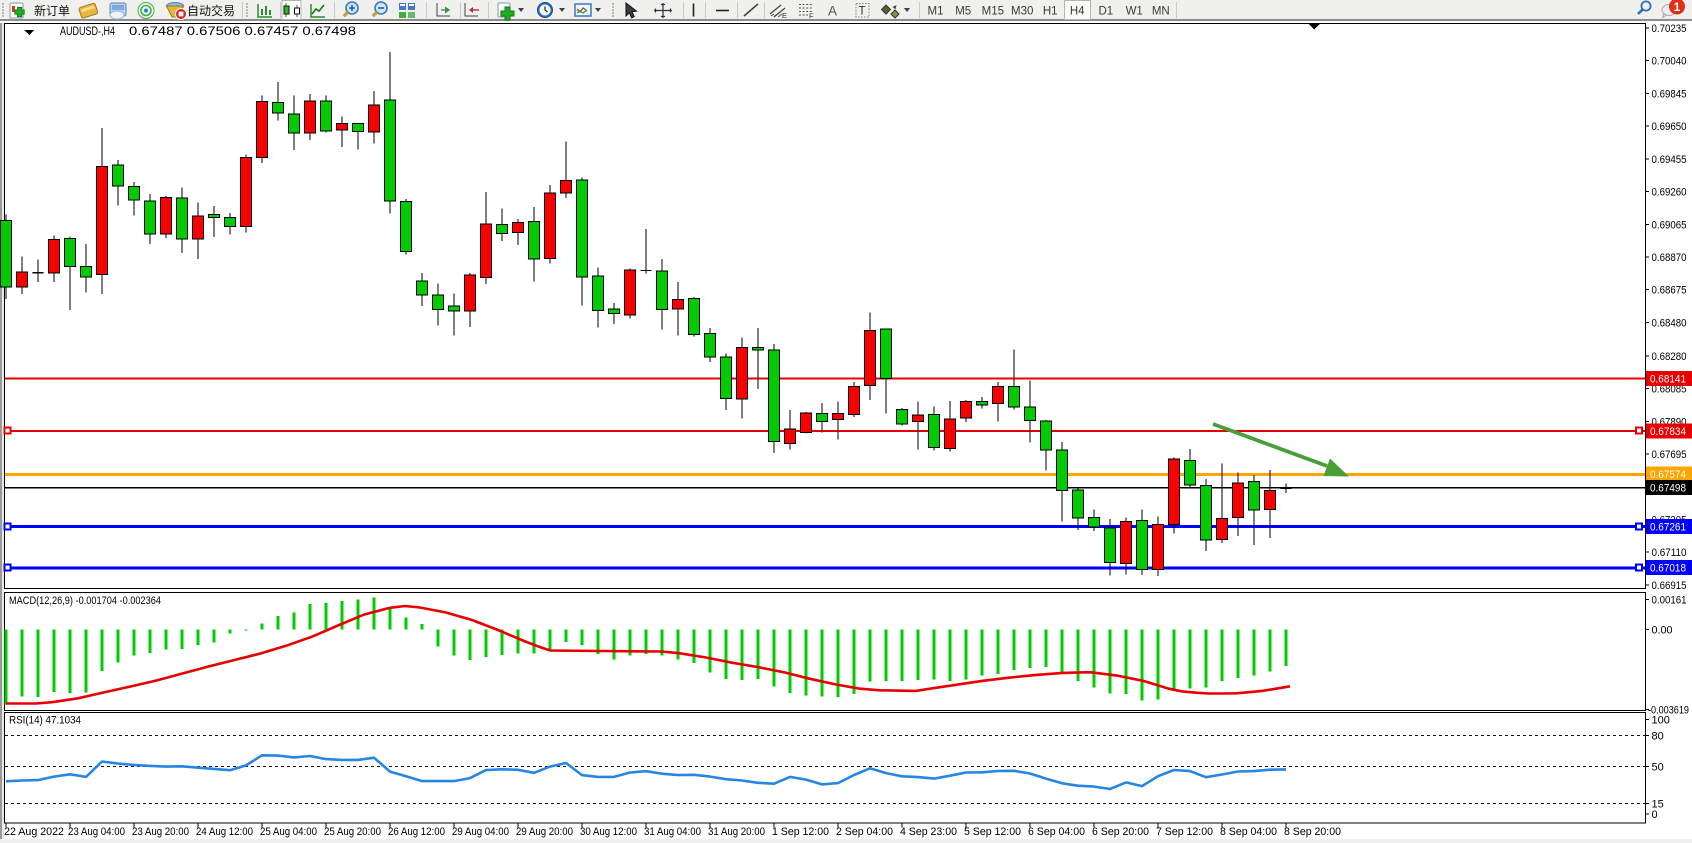 This screenshot has width=1692, height=843. I want to click on svg-text: D1, so click(1105, 12).